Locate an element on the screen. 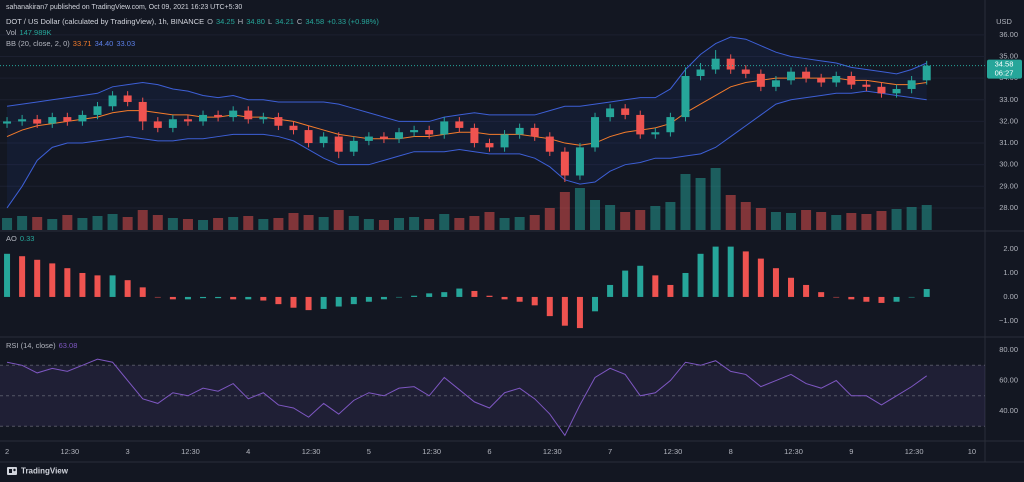 This screenshot has height=482, width=1024. y-tick-label: 28.00 is located at coordinates (1008, 207).